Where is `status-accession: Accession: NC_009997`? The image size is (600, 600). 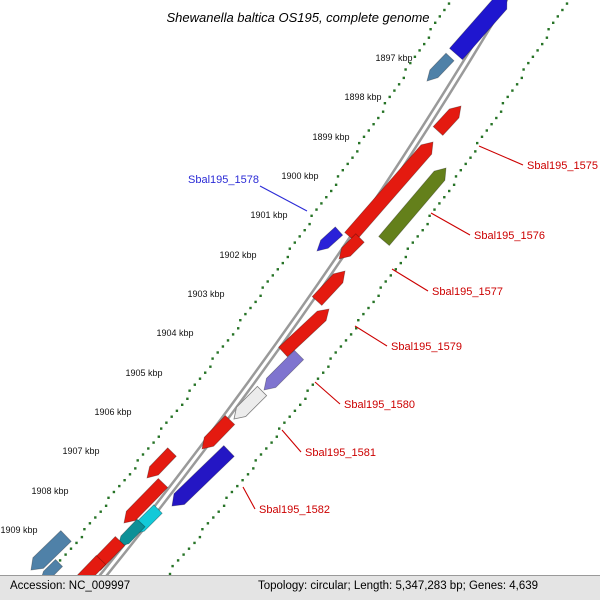 status-accession: Accession: NC_009997 is located at coordinates (70, 586).